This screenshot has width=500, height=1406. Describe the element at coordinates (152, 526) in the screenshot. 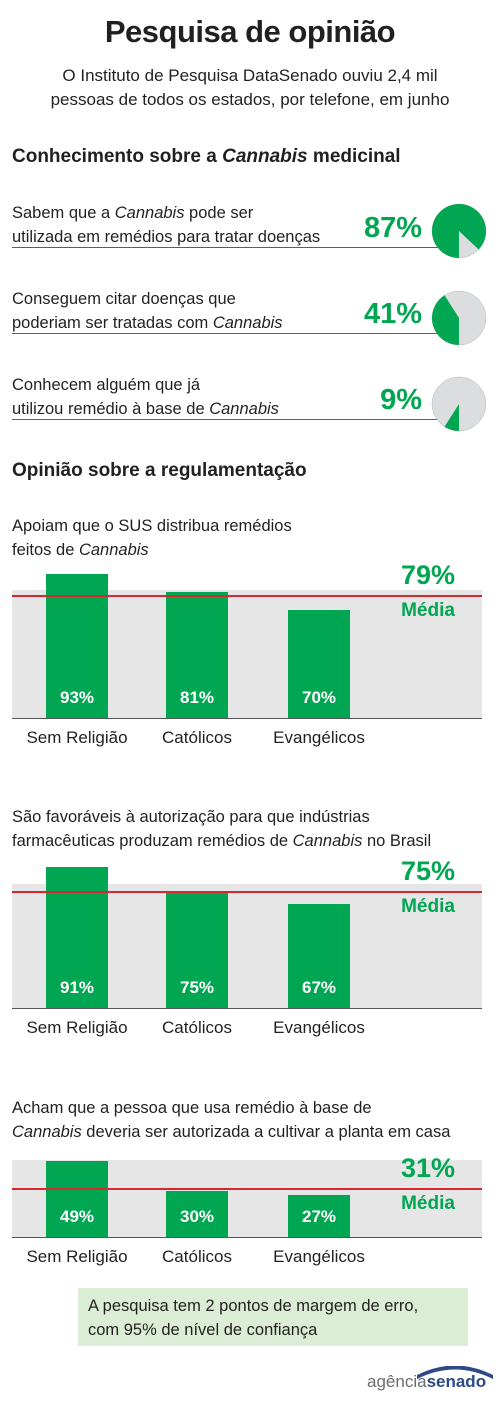

I see `chart-1-q-line1-a: Apoiam que o SUS distribua remédios` at that location.